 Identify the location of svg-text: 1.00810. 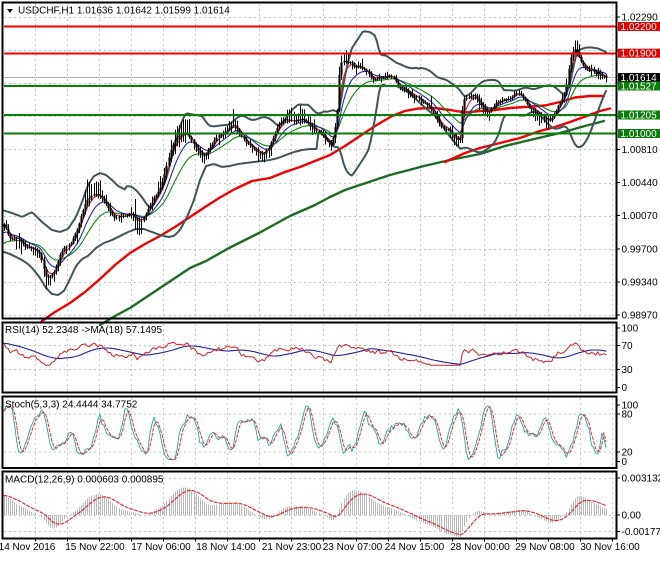
(640, 150).